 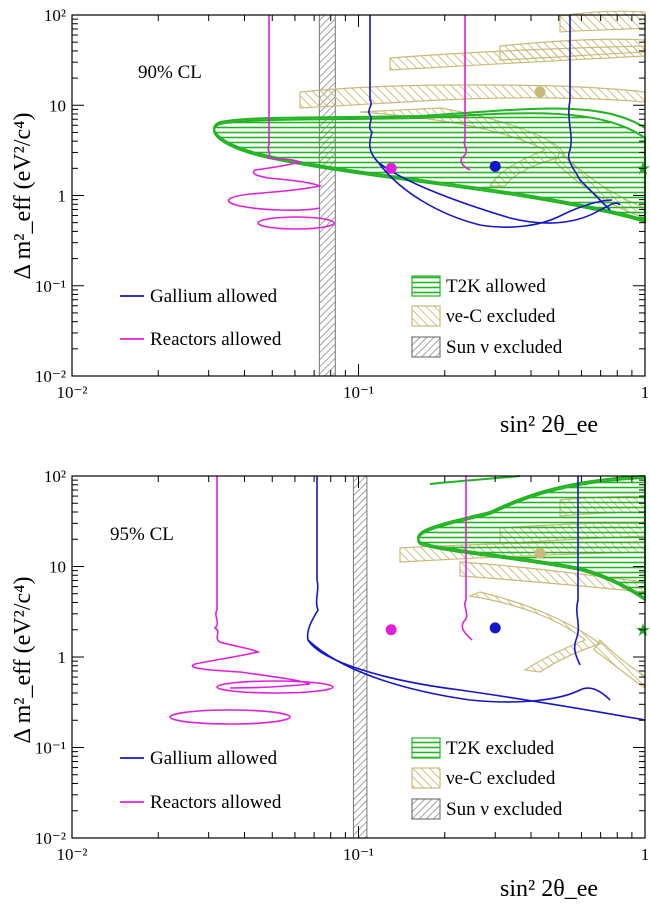 I want to click on y-axis-title-bottom: Δ m²_eff (eV²/c⁴), so click(x=23, y=659).